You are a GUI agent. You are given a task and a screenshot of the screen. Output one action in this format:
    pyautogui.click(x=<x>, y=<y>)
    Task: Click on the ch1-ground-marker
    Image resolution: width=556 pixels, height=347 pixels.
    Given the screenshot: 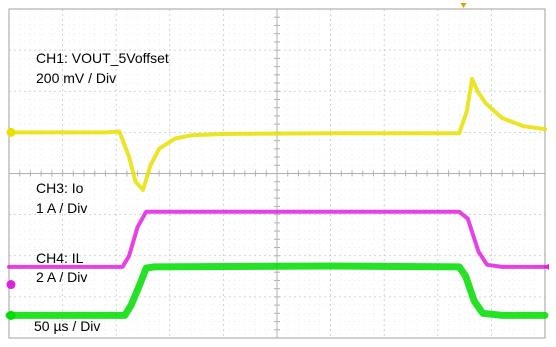 What is the action you would take?
    pyautogui.click(x=11, y=132)
    